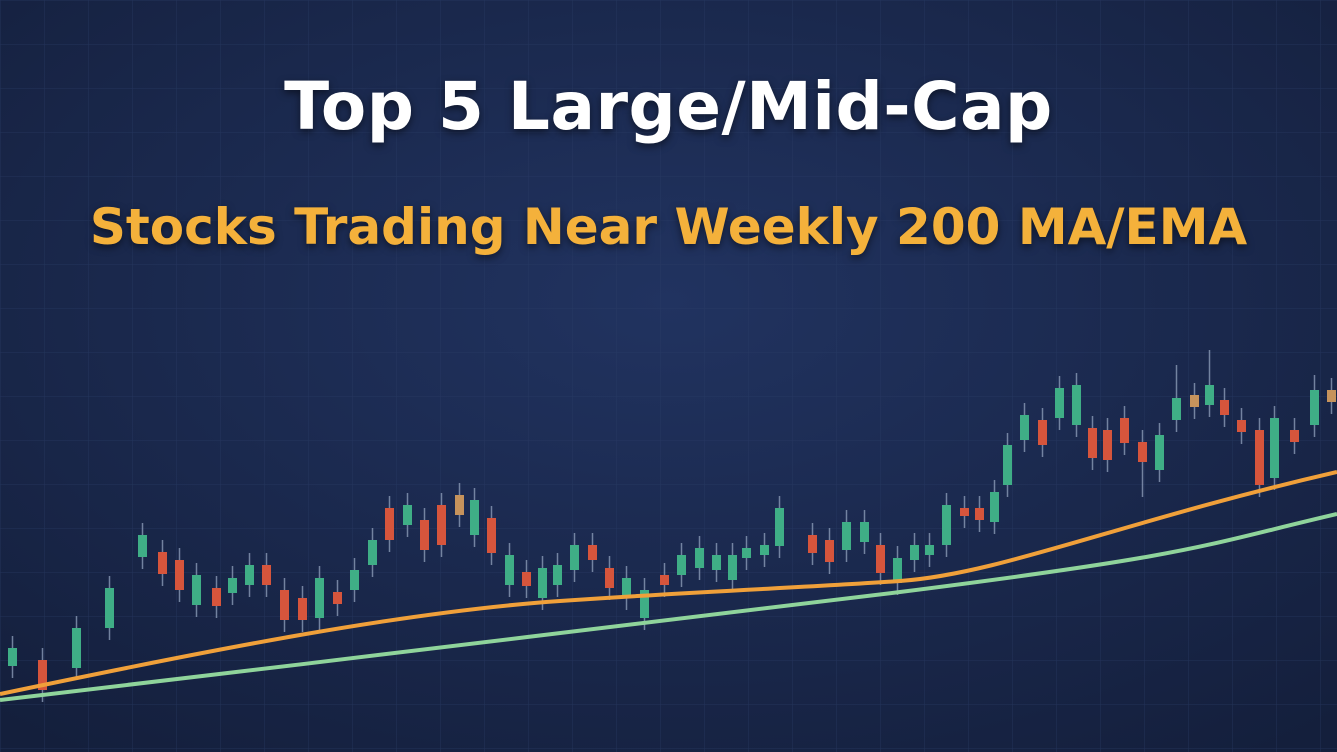  Describe the element at coordinates (668, 106) in the screenshot. I see `title: Top 5 Large/Mid-Cap` at that location.